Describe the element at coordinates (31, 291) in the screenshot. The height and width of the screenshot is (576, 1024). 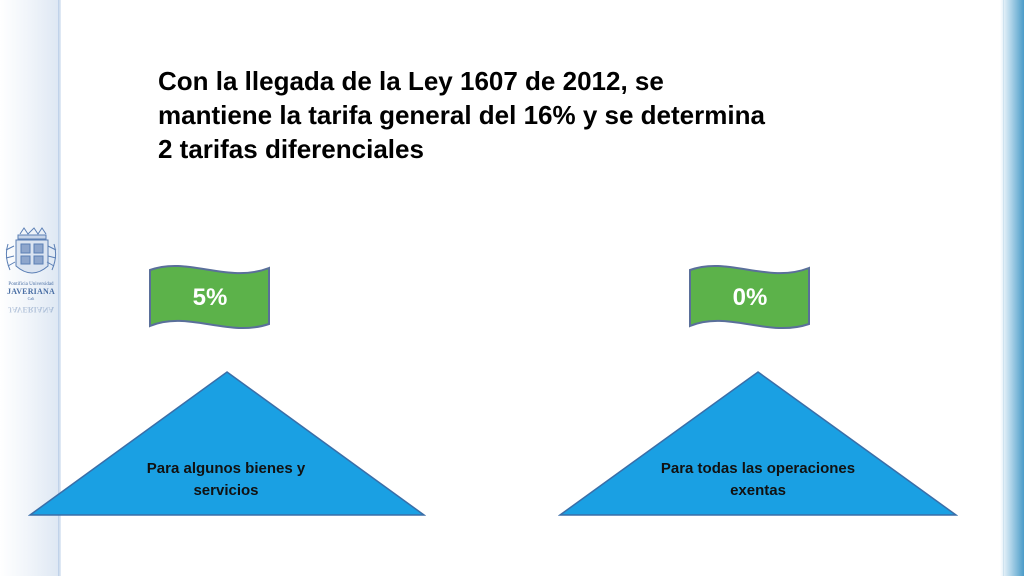
I see `logo-line2: JAVERIANA` at that location.